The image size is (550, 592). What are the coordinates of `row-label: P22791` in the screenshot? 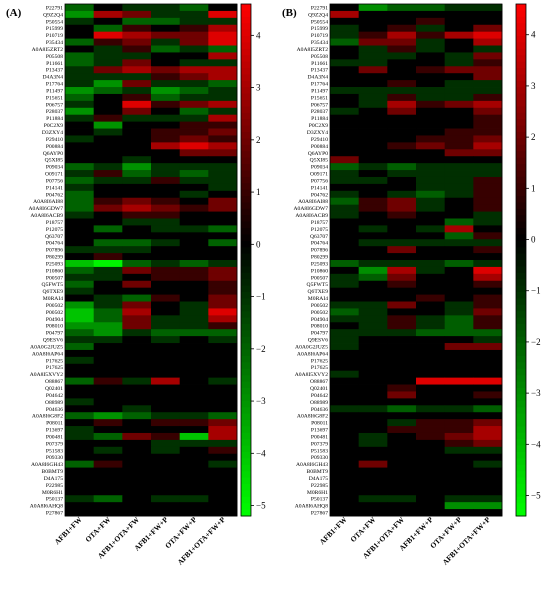 It's located at (54, 8).